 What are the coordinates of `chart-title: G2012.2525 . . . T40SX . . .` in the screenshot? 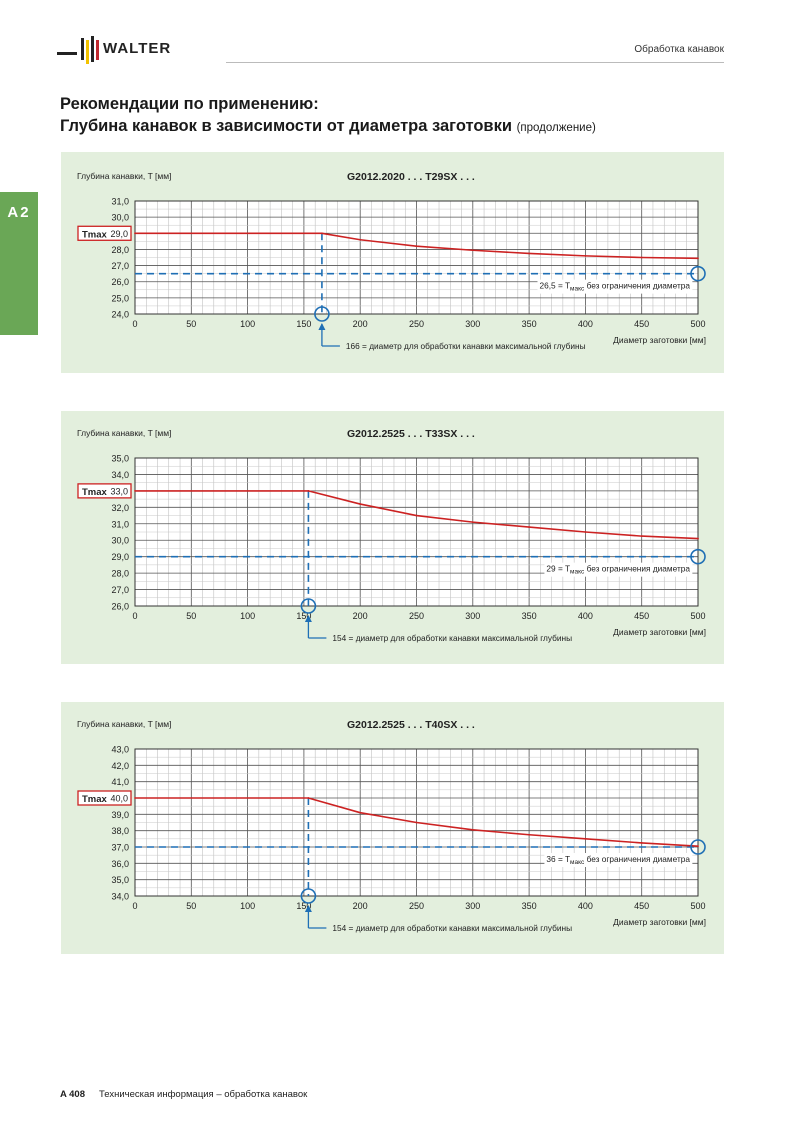 It's located at (411, 725).